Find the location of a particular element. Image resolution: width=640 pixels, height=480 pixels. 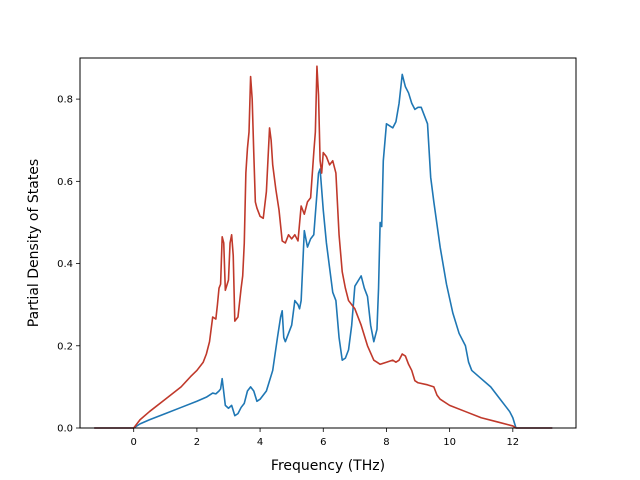

y-axis-label: Partial Density of States is located at coordinates (34, 243).